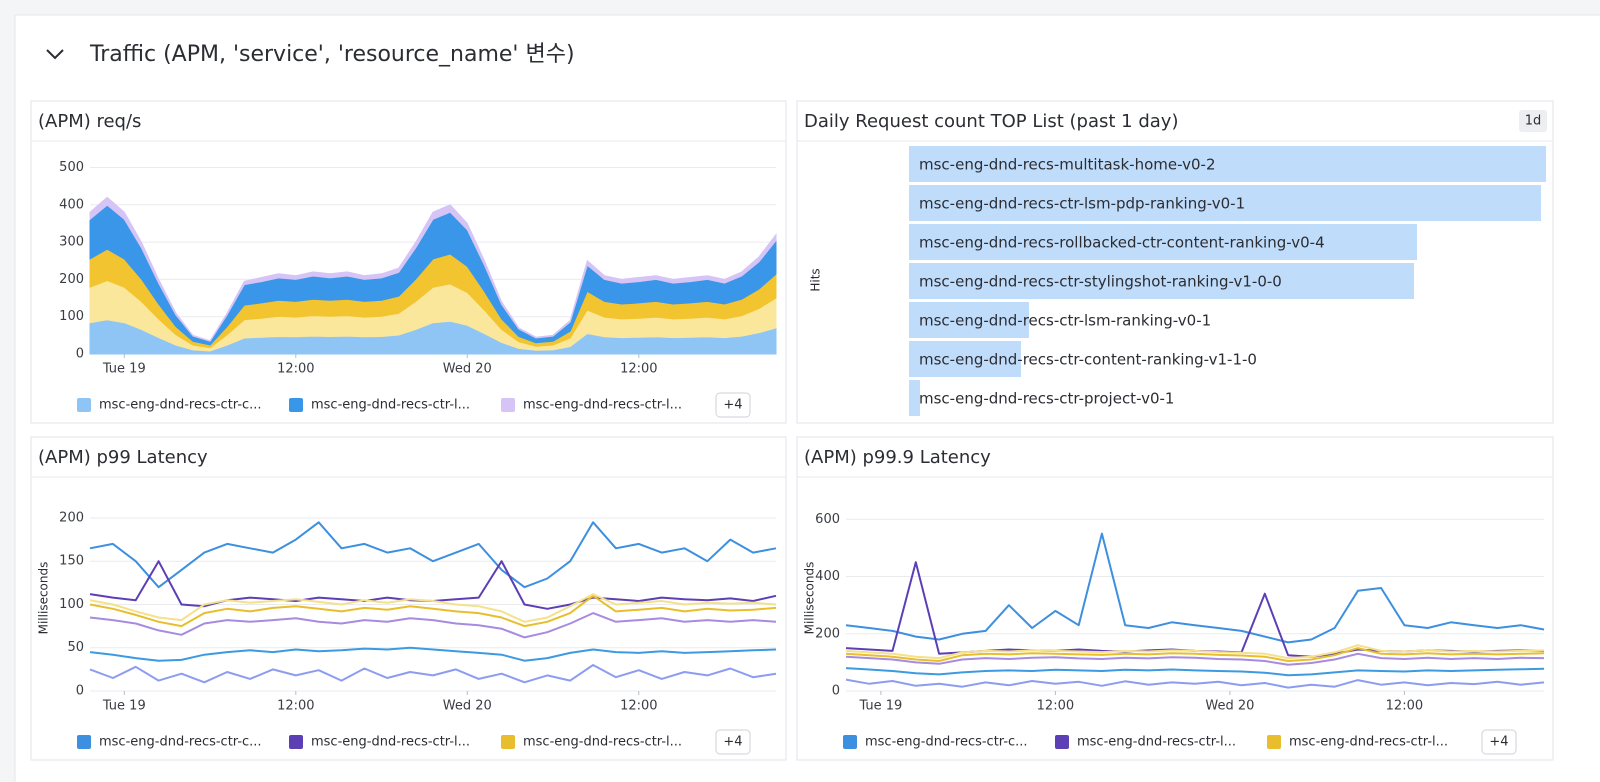  Describe the element at coordinates (71, 242) in the screenshot. I see `y-tick-label: 300` at that location.